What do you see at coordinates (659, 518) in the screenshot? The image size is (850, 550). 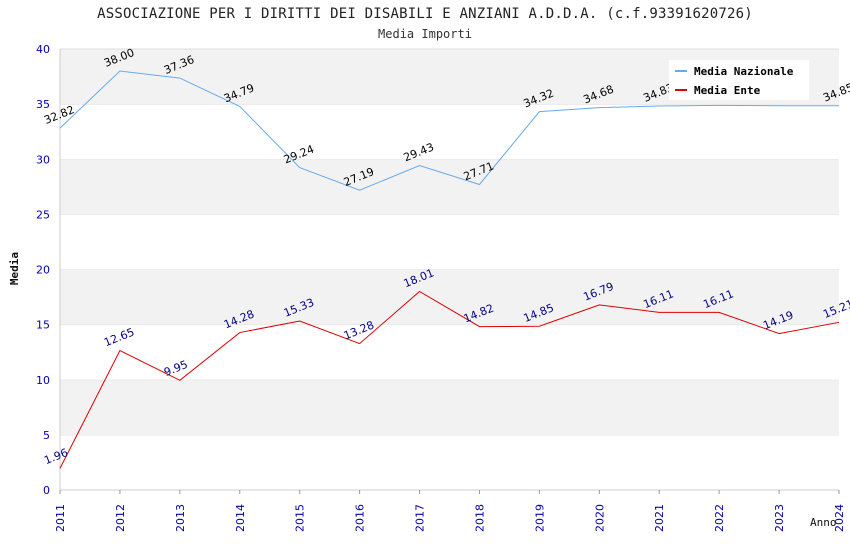 I see `x-tick-label: 2021` at bounding box center [659, 518].